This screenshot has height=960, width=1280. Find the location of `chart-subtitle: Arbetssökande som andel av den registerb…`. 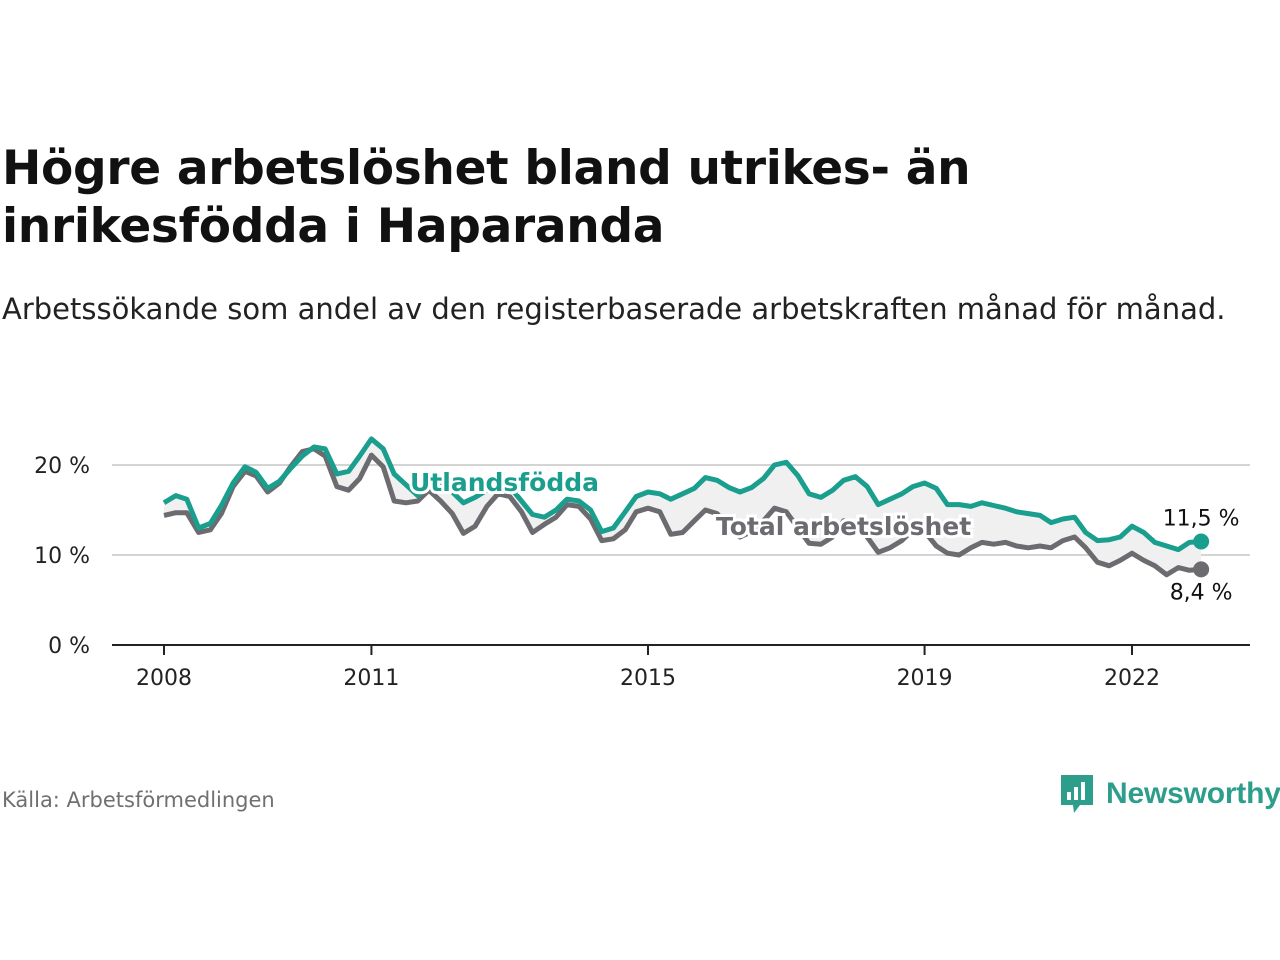

chart-subtitle: Arbetssökande som andel av den registerb… is located at coordinates (614, 309).